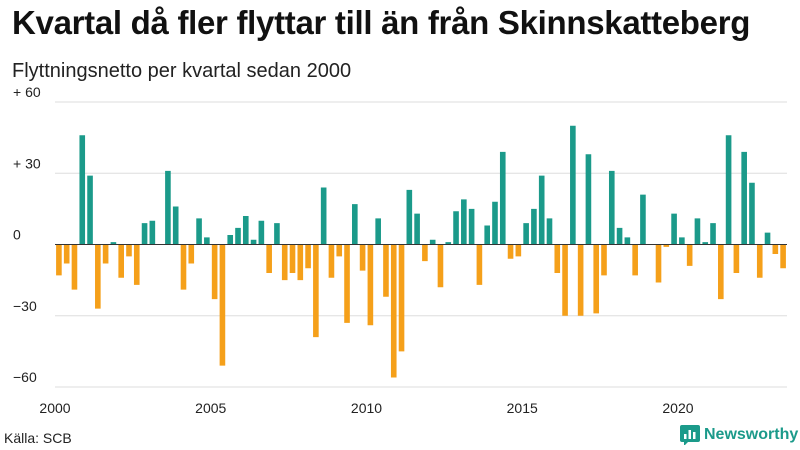 Image resolution: width=800 pixels, height=450 pixels. What do you see at coordinates (25, 377) in the screenshot?
I see `y-tick-label: −60` at bounding box center [25, 377].